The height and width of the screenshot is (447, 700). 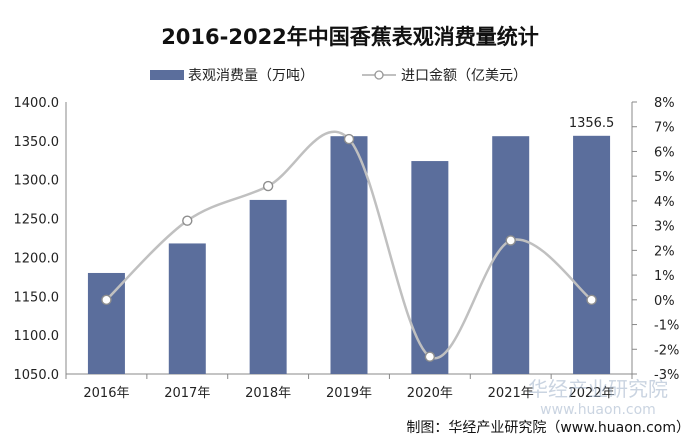 I want to click on y-right-tick-label: 4%, so click(x=664, y=202).